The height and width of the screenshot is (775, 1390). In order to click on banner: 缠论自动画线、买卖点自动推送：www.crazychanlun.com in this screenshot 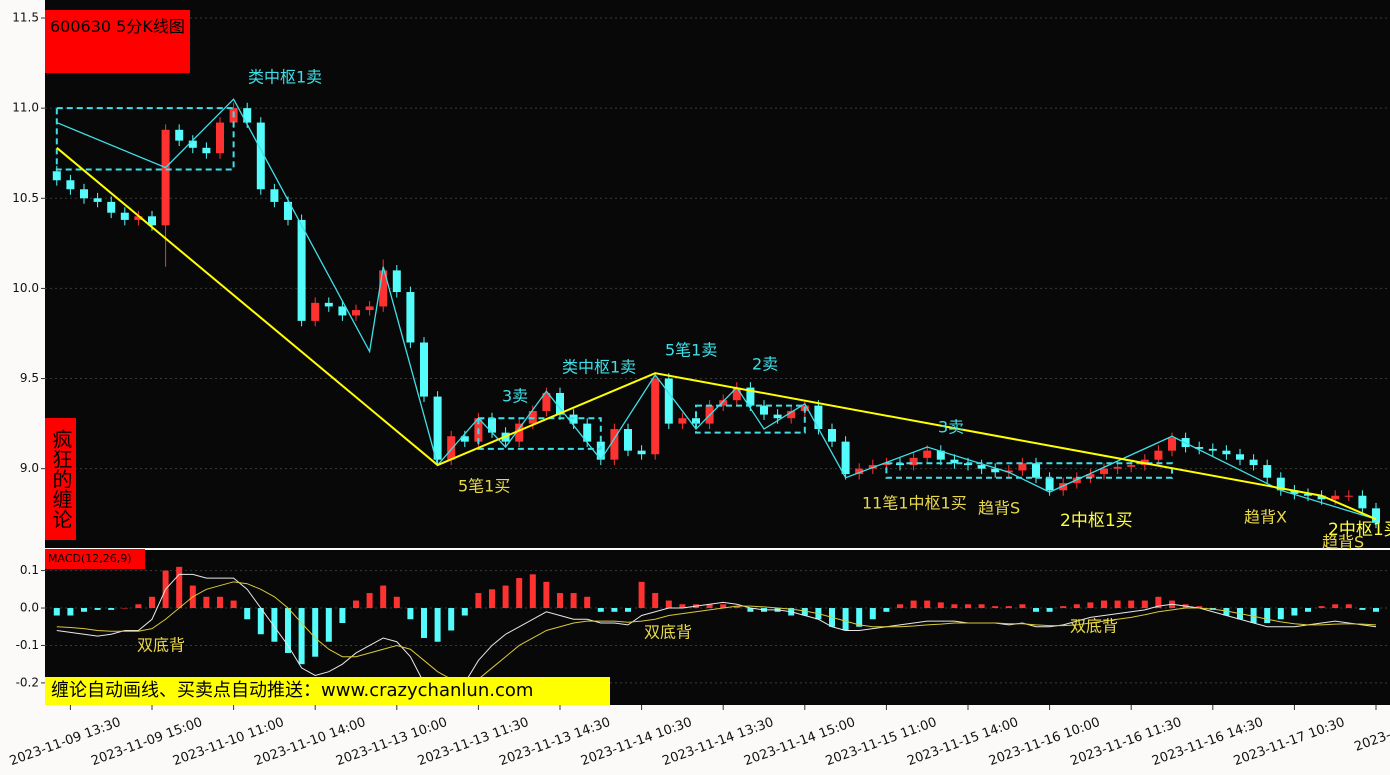, I will do `click(327, 691)`.